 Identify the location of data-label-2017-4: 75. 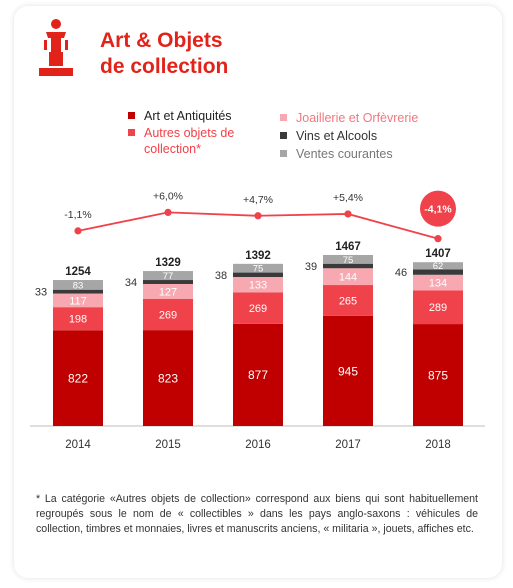
(348, 260).